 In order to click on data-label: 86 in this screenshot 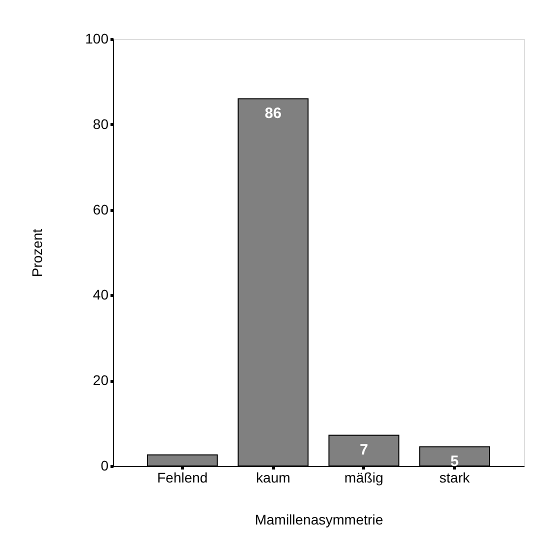, I will do `click(273, 113)`.